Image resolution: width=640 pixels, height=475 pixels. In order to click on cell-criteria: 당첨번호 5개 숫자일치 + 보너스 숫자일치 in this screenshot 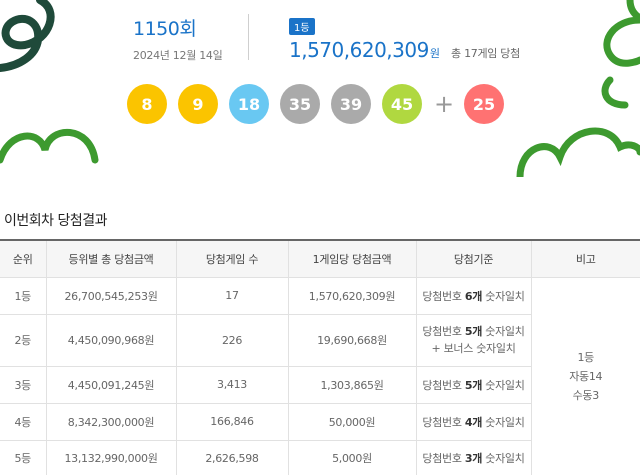, I will do `click(473, 340)`.